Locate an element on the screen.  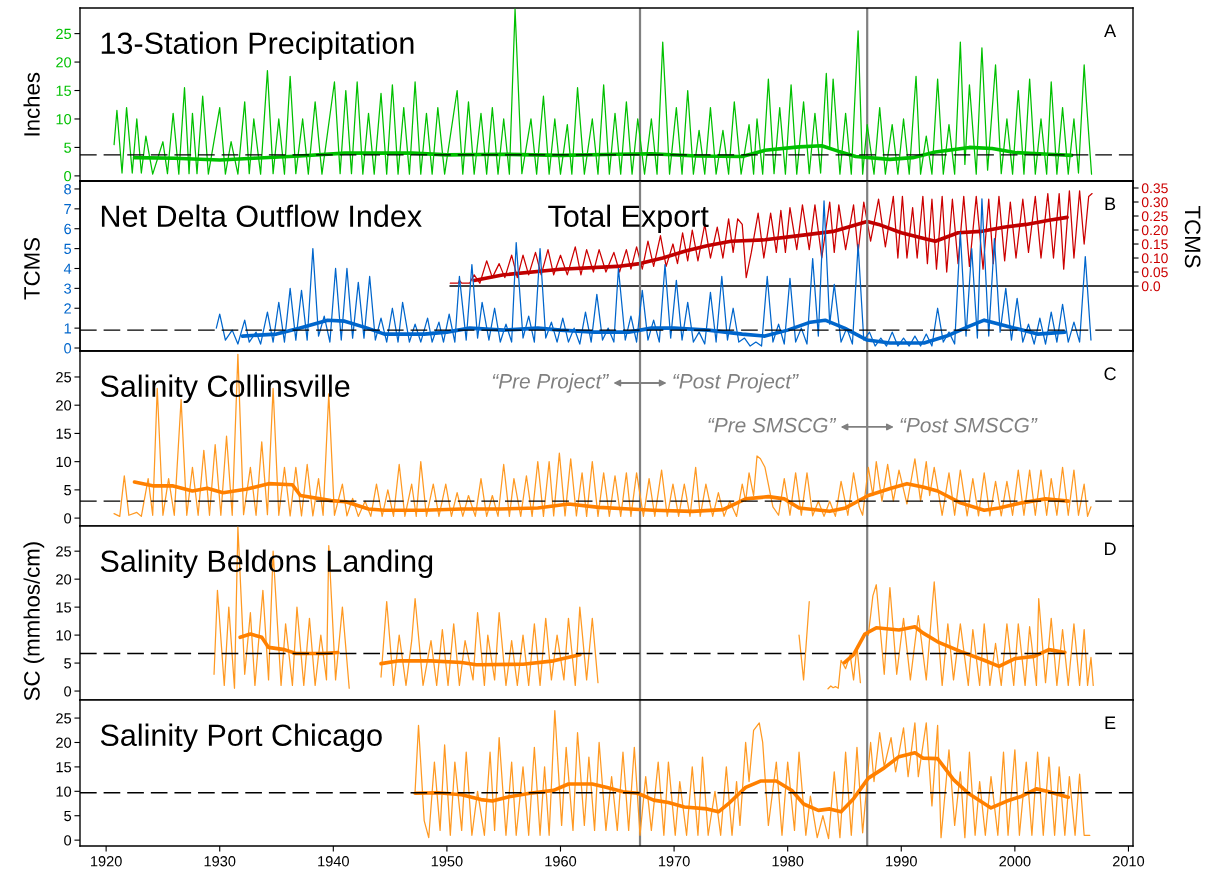
x-tick-label: 1950 is located at coordinates (447, 861).